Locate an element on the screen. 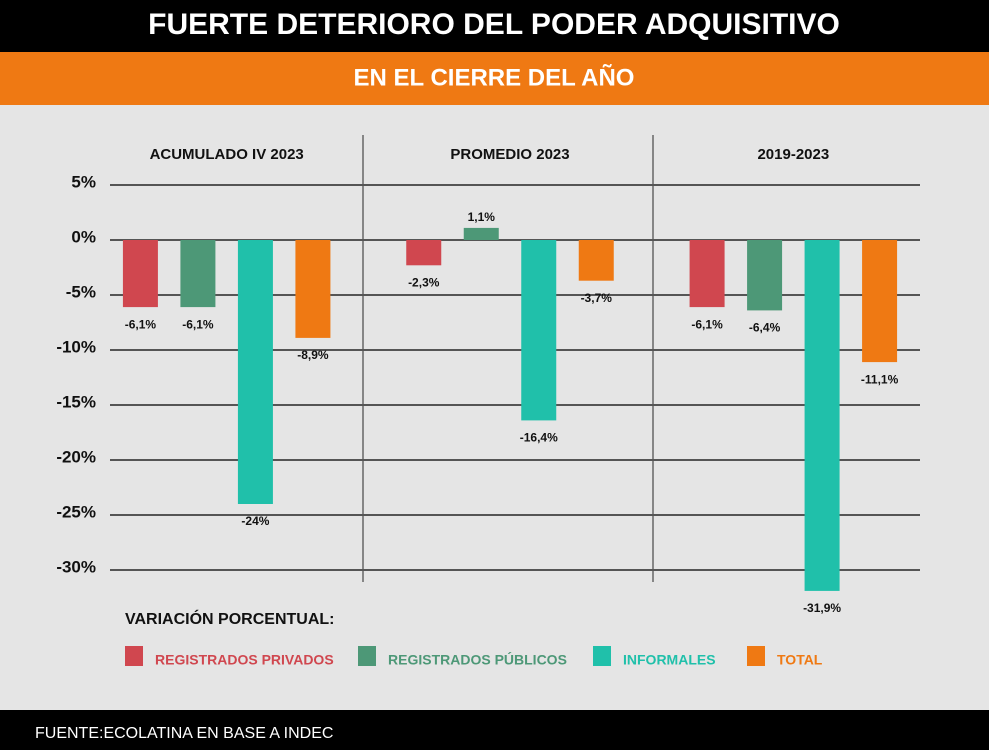 This screenshot has height=750, width=989. value-label: -2,3% is located at coordinates (424, 282).